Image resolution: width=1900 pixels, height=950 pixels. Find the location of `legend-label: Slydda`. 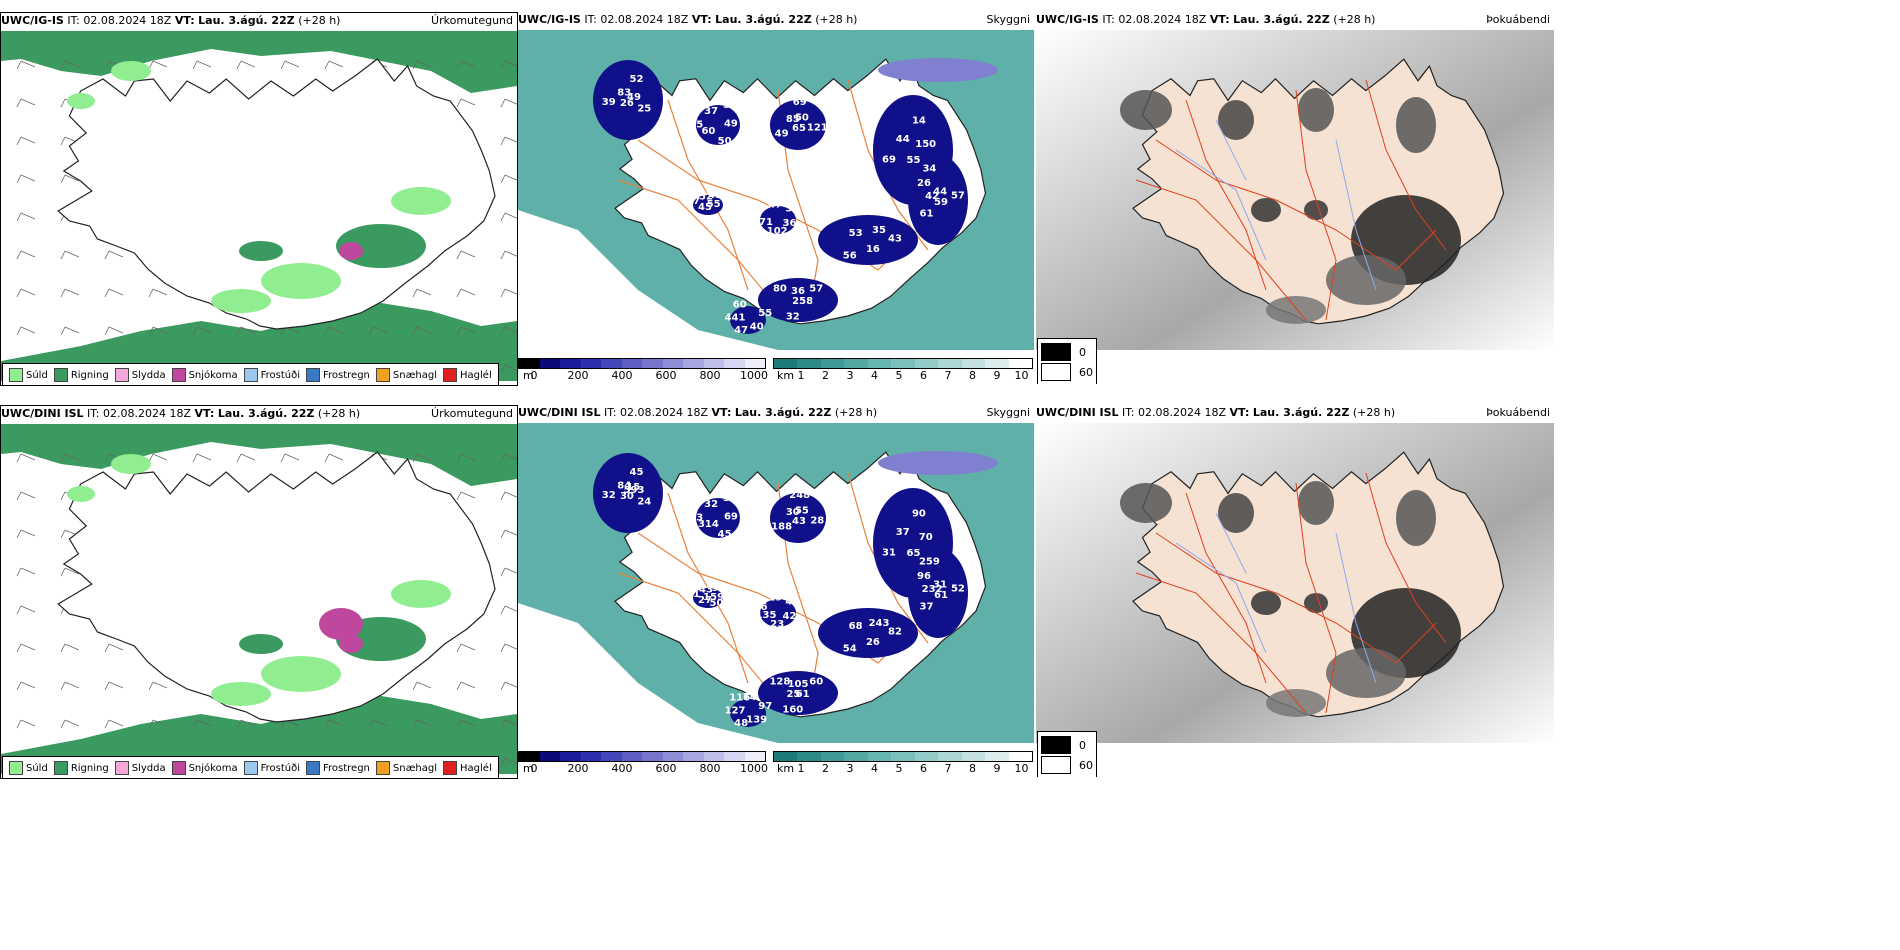

legend-label: Slydda is located at coordinates (148, 375).